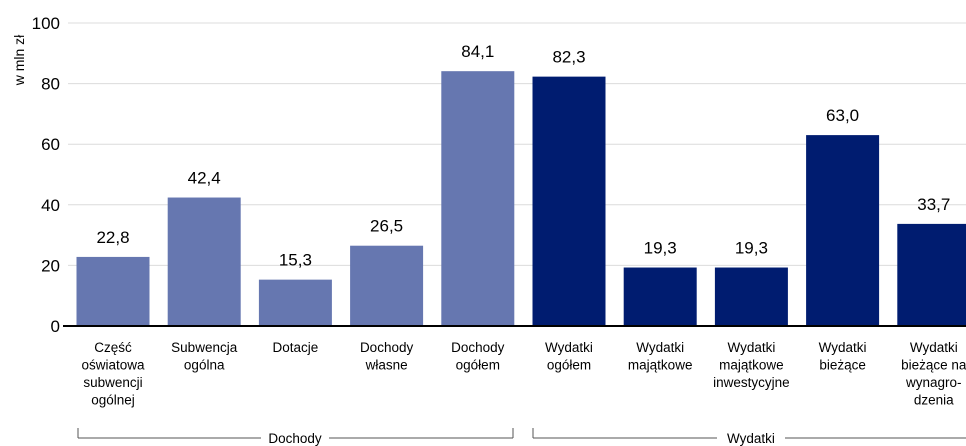  What do you see at coordinates (933, 374) in the screenshot?
I see `x-tick-label: Wydatki bieżące na wynagro-dzenia` at bounding box center [933, 374].